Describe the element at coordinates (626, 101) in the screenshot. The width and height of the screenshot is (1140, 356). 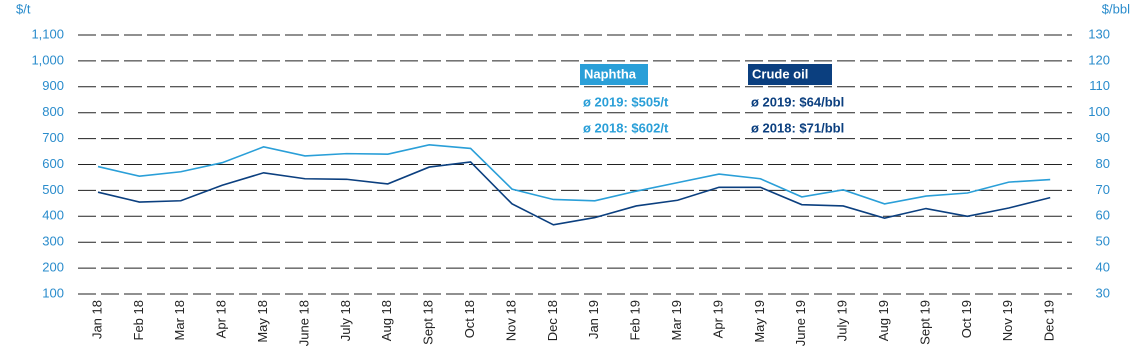
I see `annotation: ø 2019: $505/t` at that location.